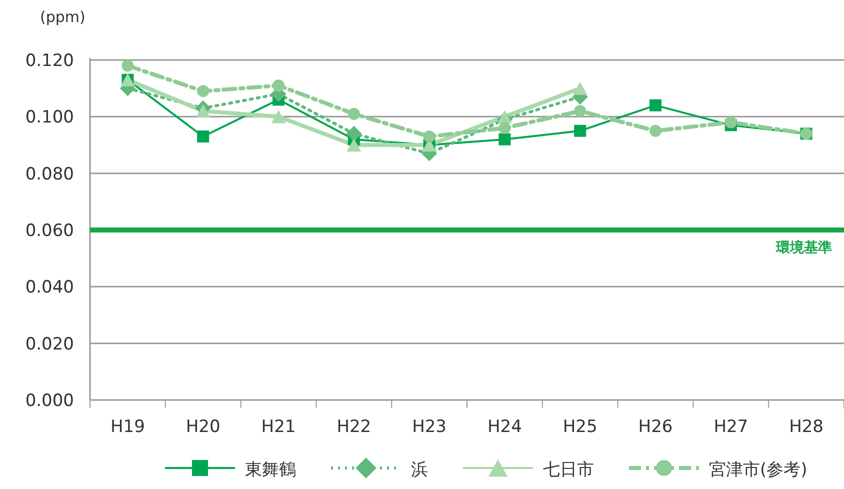  What do you see at coordinates (731, 427) in the screenshot?
I see `x-tick-label: H27` at bounding box center [731, 427].